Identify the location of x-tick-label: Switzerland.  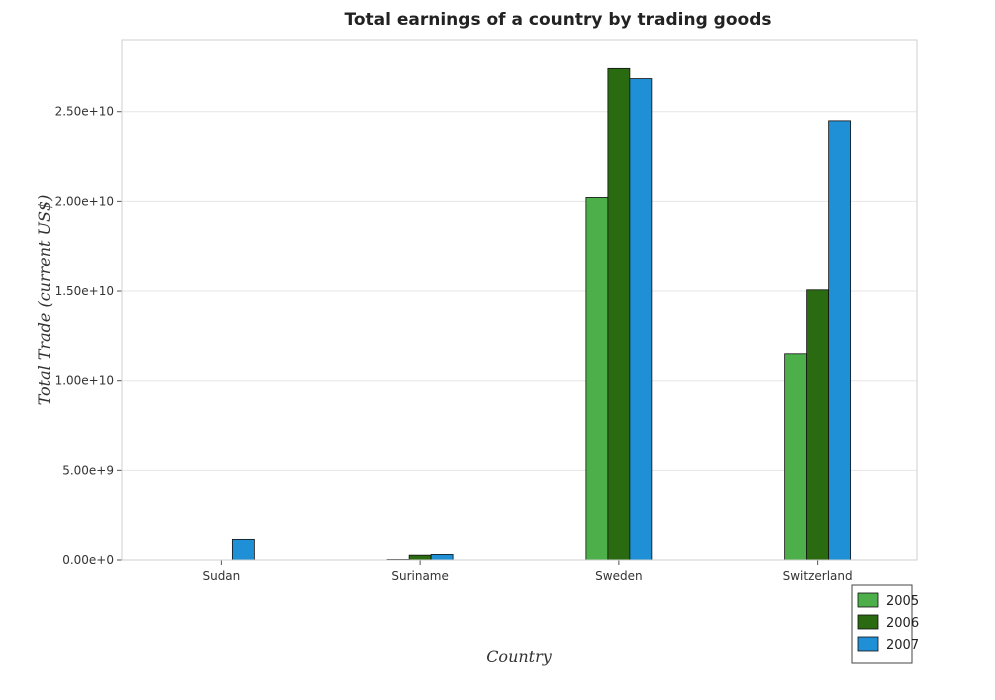
(818, 576).